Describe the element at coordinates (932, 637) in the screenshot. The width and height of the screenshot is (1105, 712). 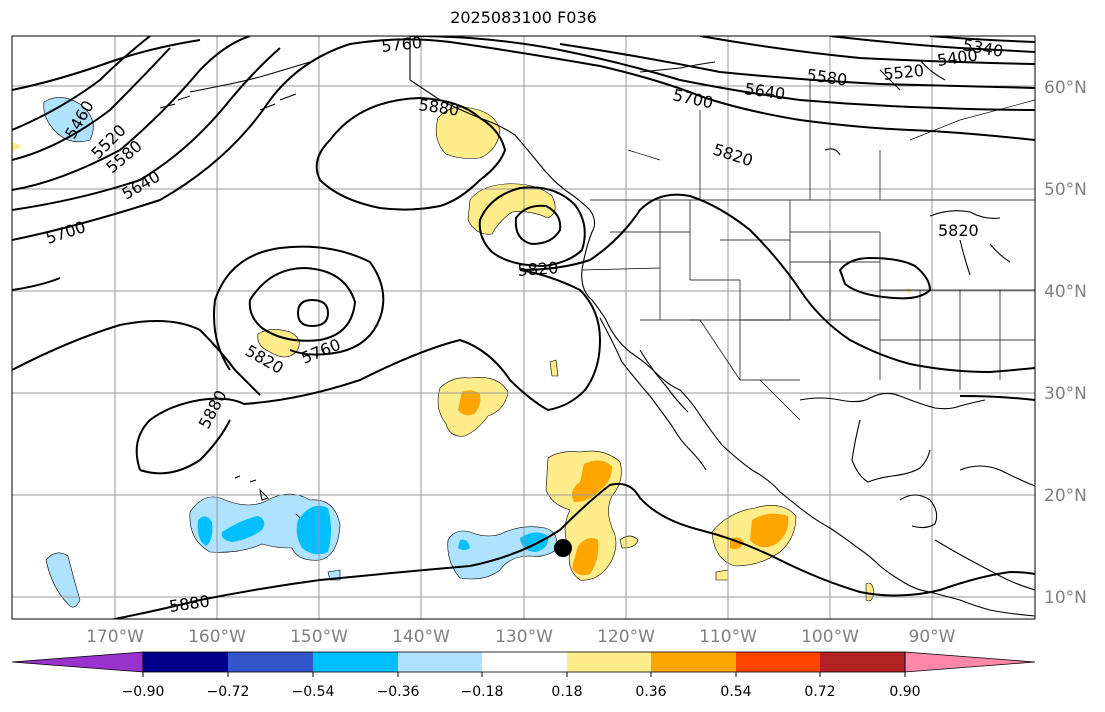
I see `lon-label: 90°W` at that location.